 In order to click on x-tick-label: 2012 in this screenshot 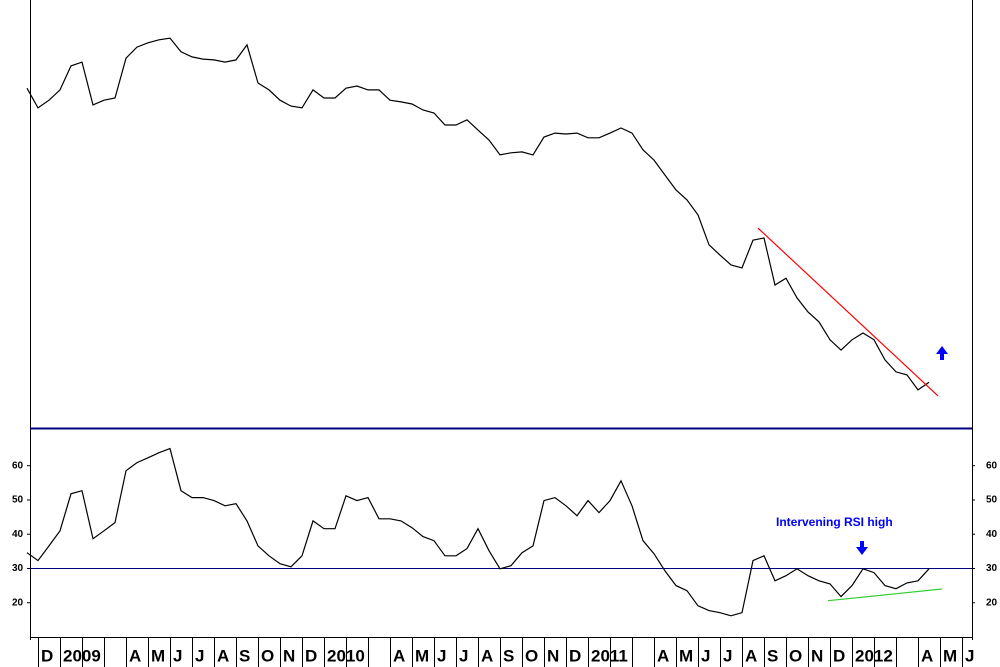, I will do `click(874, 655)`.